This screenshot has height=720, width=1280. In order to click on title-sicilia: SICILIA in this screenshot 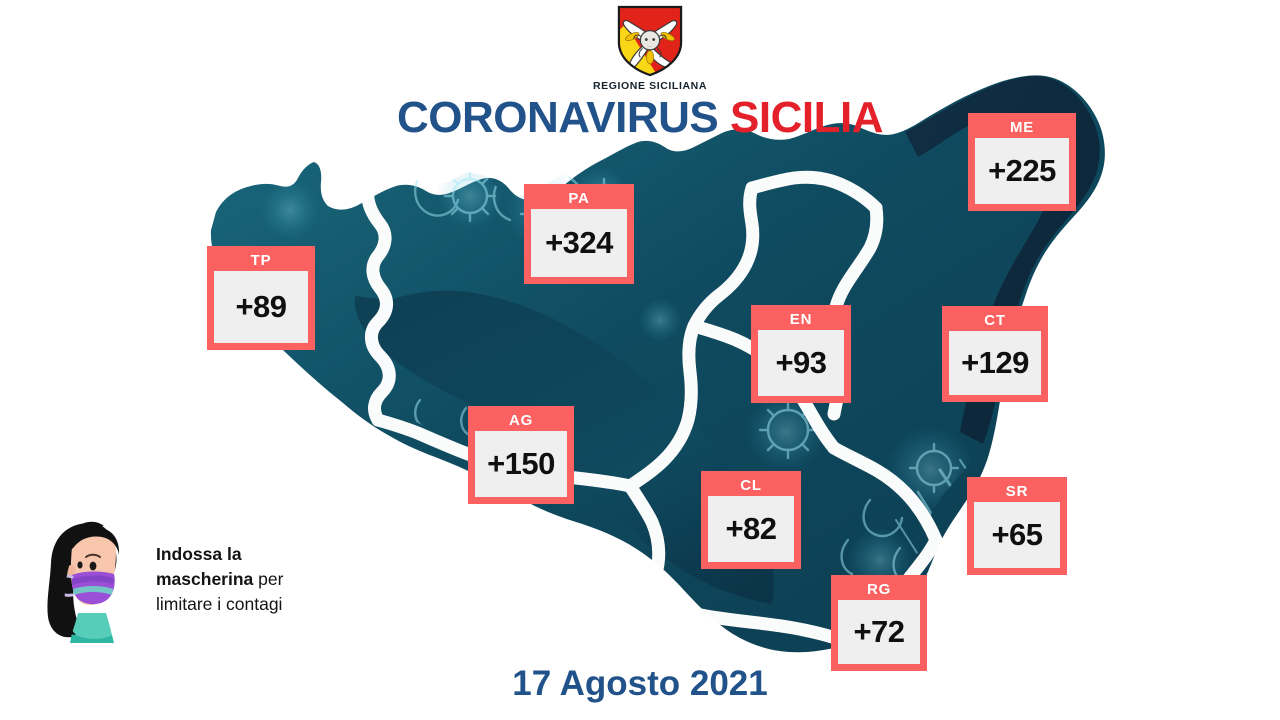, I will do `click(806, 117)`.